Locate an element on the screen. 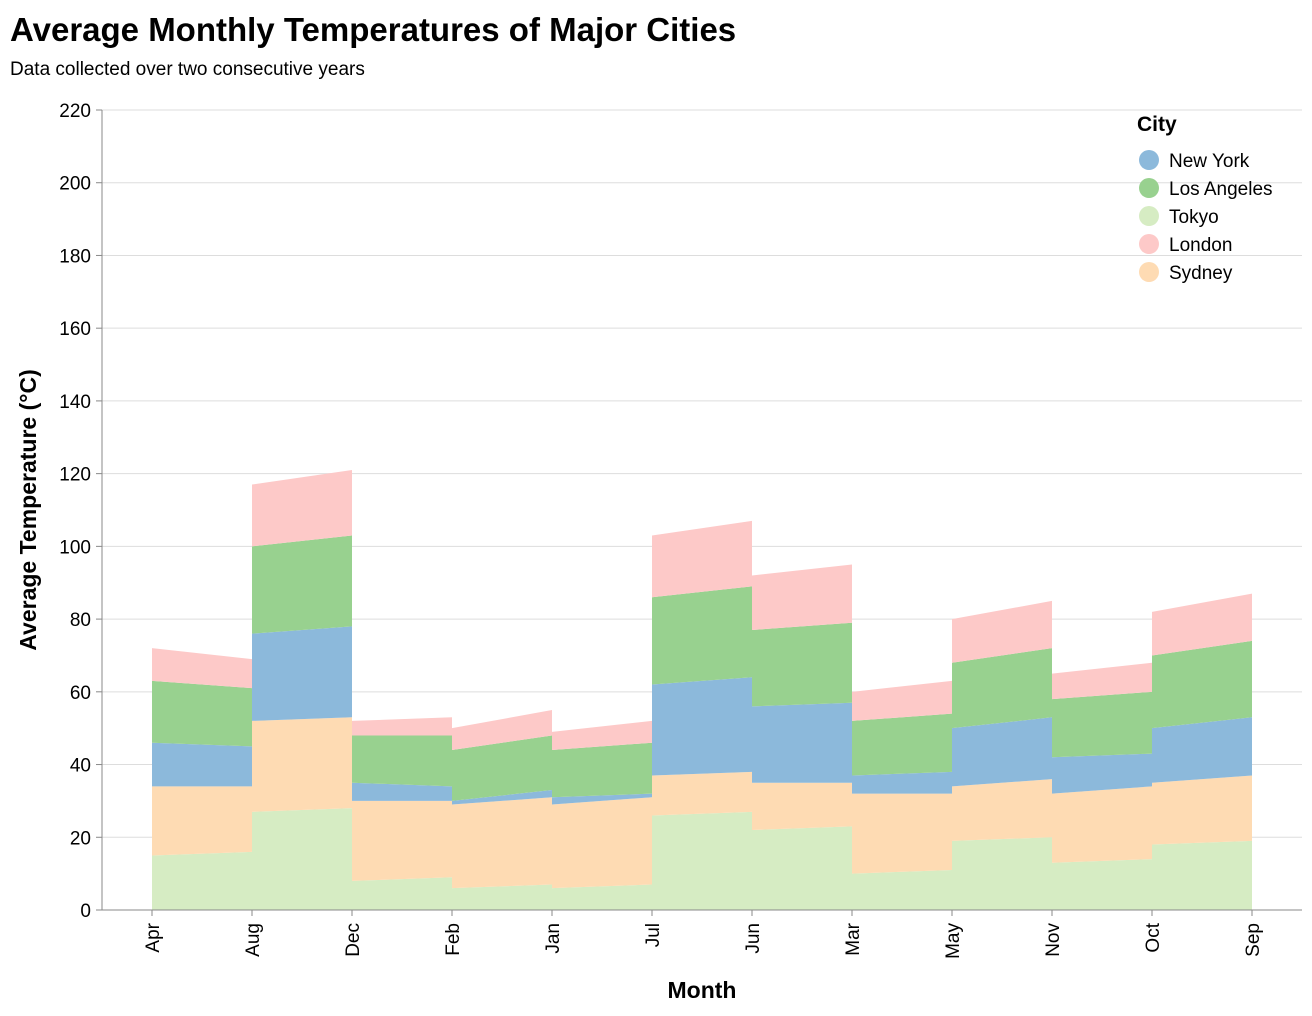 This screenshot has width=1312, height=1016. legend-title: City is located at coordinates (1157, 124).